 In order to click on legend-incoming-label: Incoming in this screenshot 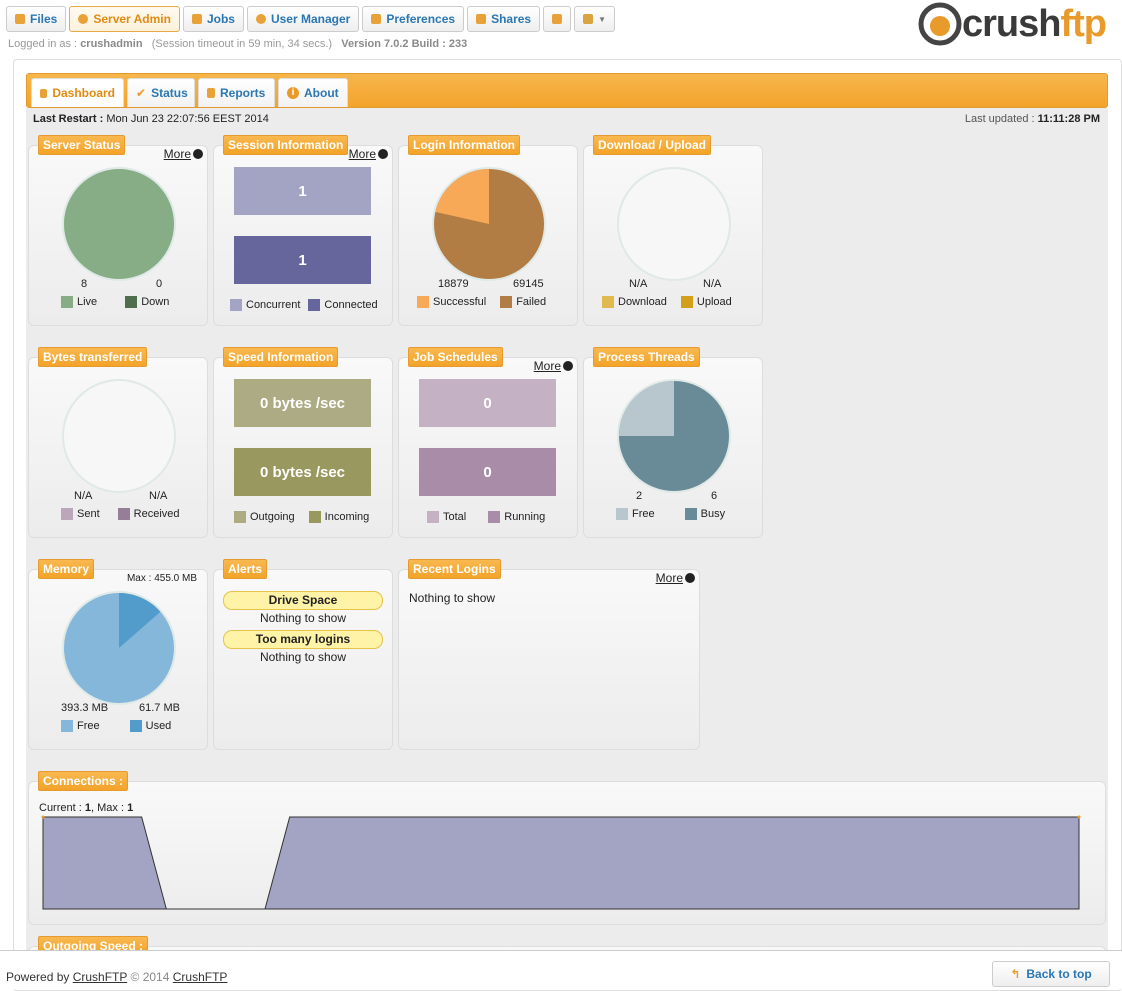, I will do `click(347, 517)`.